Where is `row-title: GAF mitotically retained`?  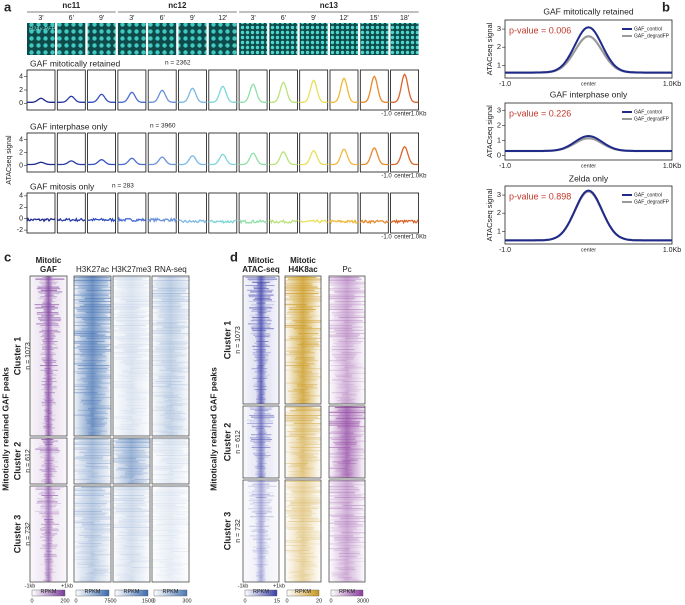
row-title: GAF mitotically retained is located at coordinates (75, 63).